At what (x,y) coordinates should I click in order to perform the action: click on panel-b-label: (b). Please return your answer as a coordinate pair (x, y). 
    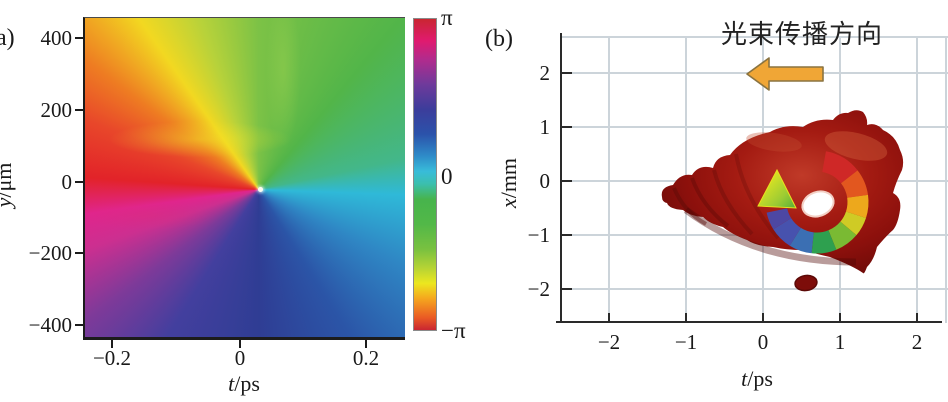
    Looking at the image, I should click on (499, 39).